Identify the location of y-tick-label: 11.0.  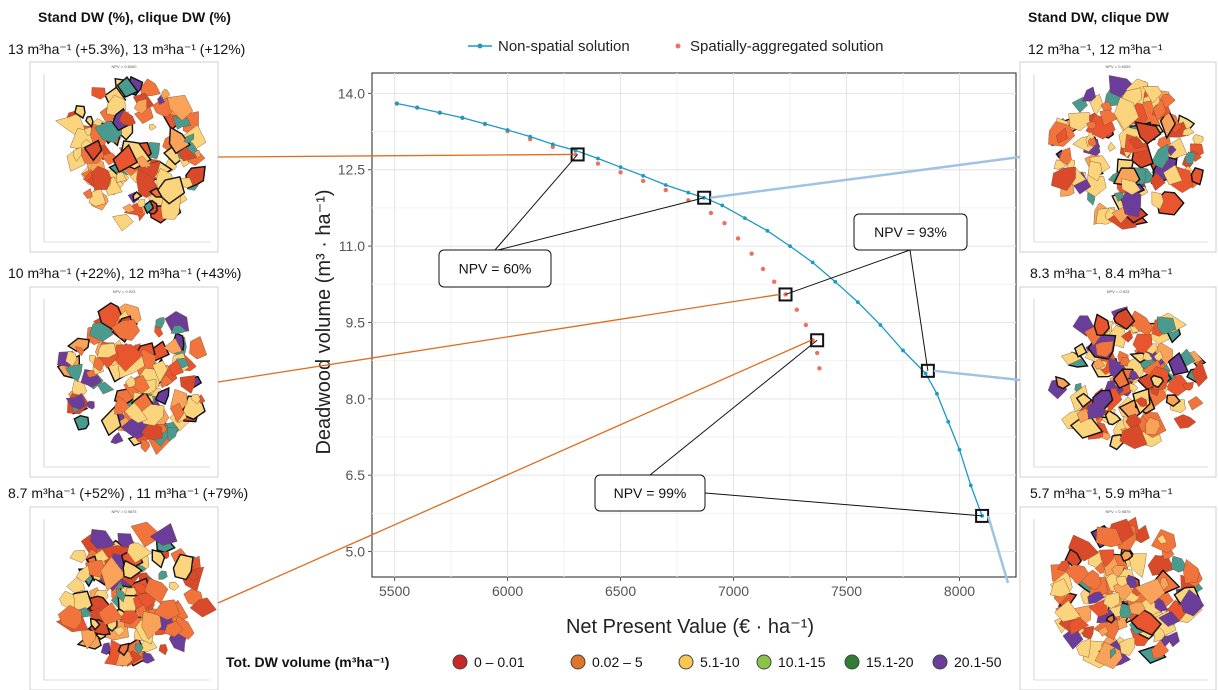
(352, 246).